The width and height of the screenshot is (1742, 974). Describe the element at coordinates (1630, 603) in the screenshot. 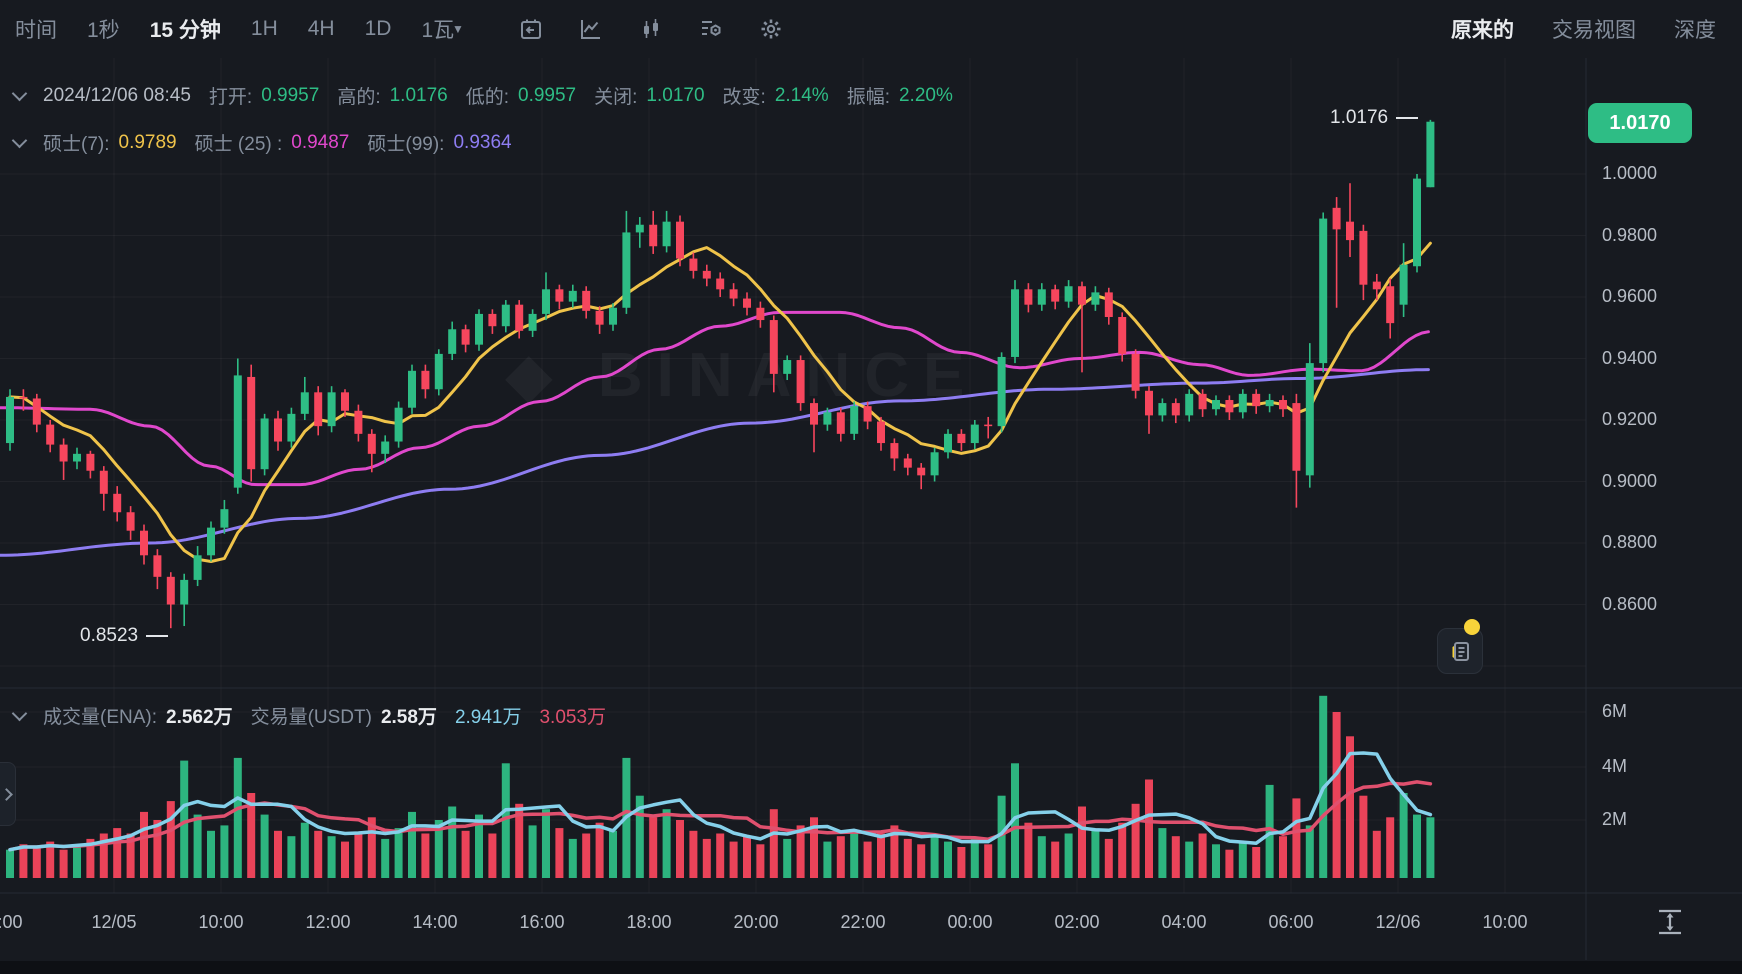

I see `price-axis-label: 0.8600` at that location.